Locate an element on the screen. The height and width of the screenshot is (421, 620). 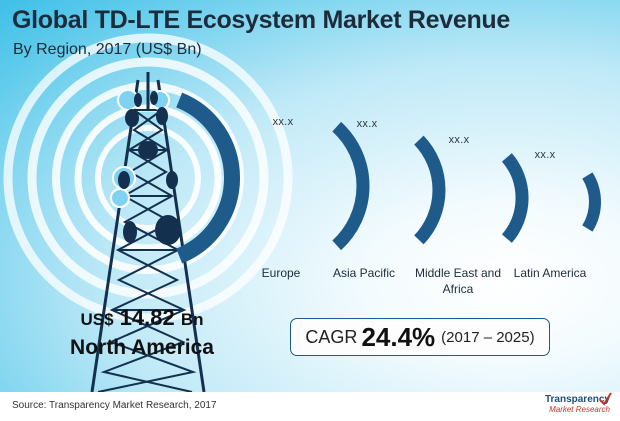
logo-name: Transparency is located at coordinates (577, 399).